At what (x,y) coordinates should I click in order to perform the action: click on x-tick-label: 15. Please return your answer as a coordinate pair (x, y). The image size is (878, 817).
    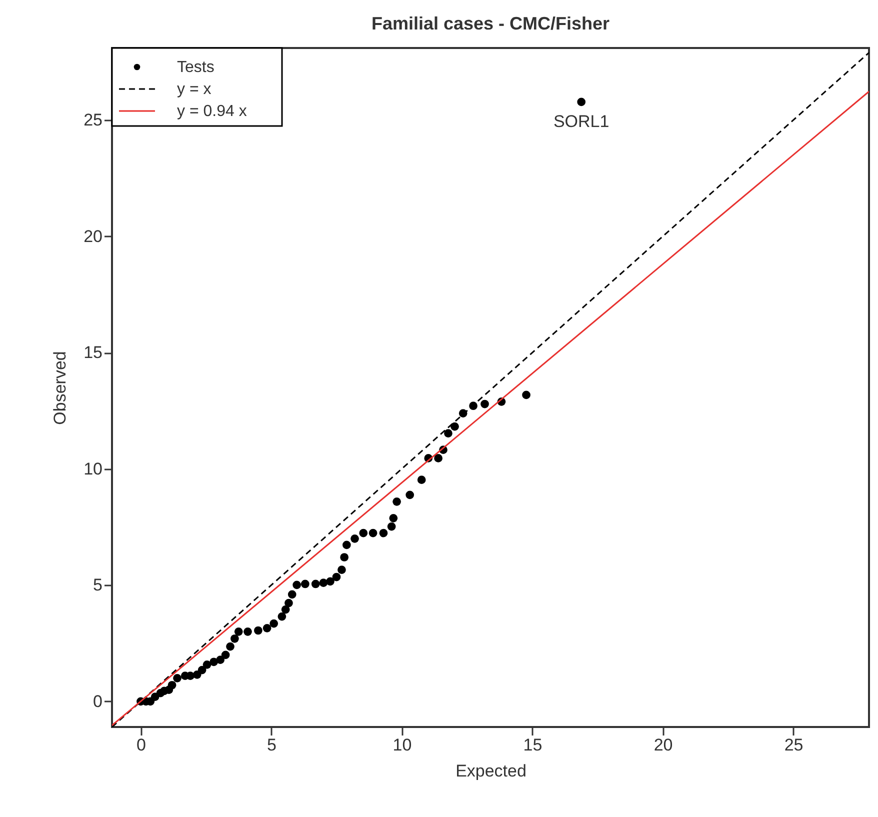
    Looking at the image, I should click on (532, 745).